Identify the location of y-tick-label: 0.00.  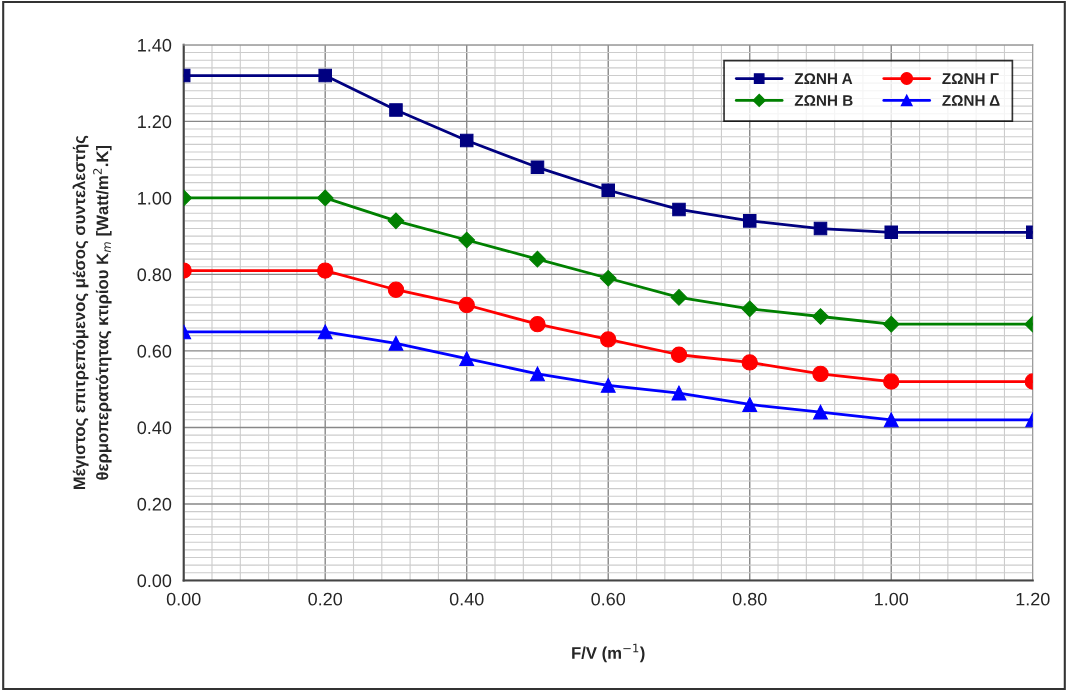
(154, 581).